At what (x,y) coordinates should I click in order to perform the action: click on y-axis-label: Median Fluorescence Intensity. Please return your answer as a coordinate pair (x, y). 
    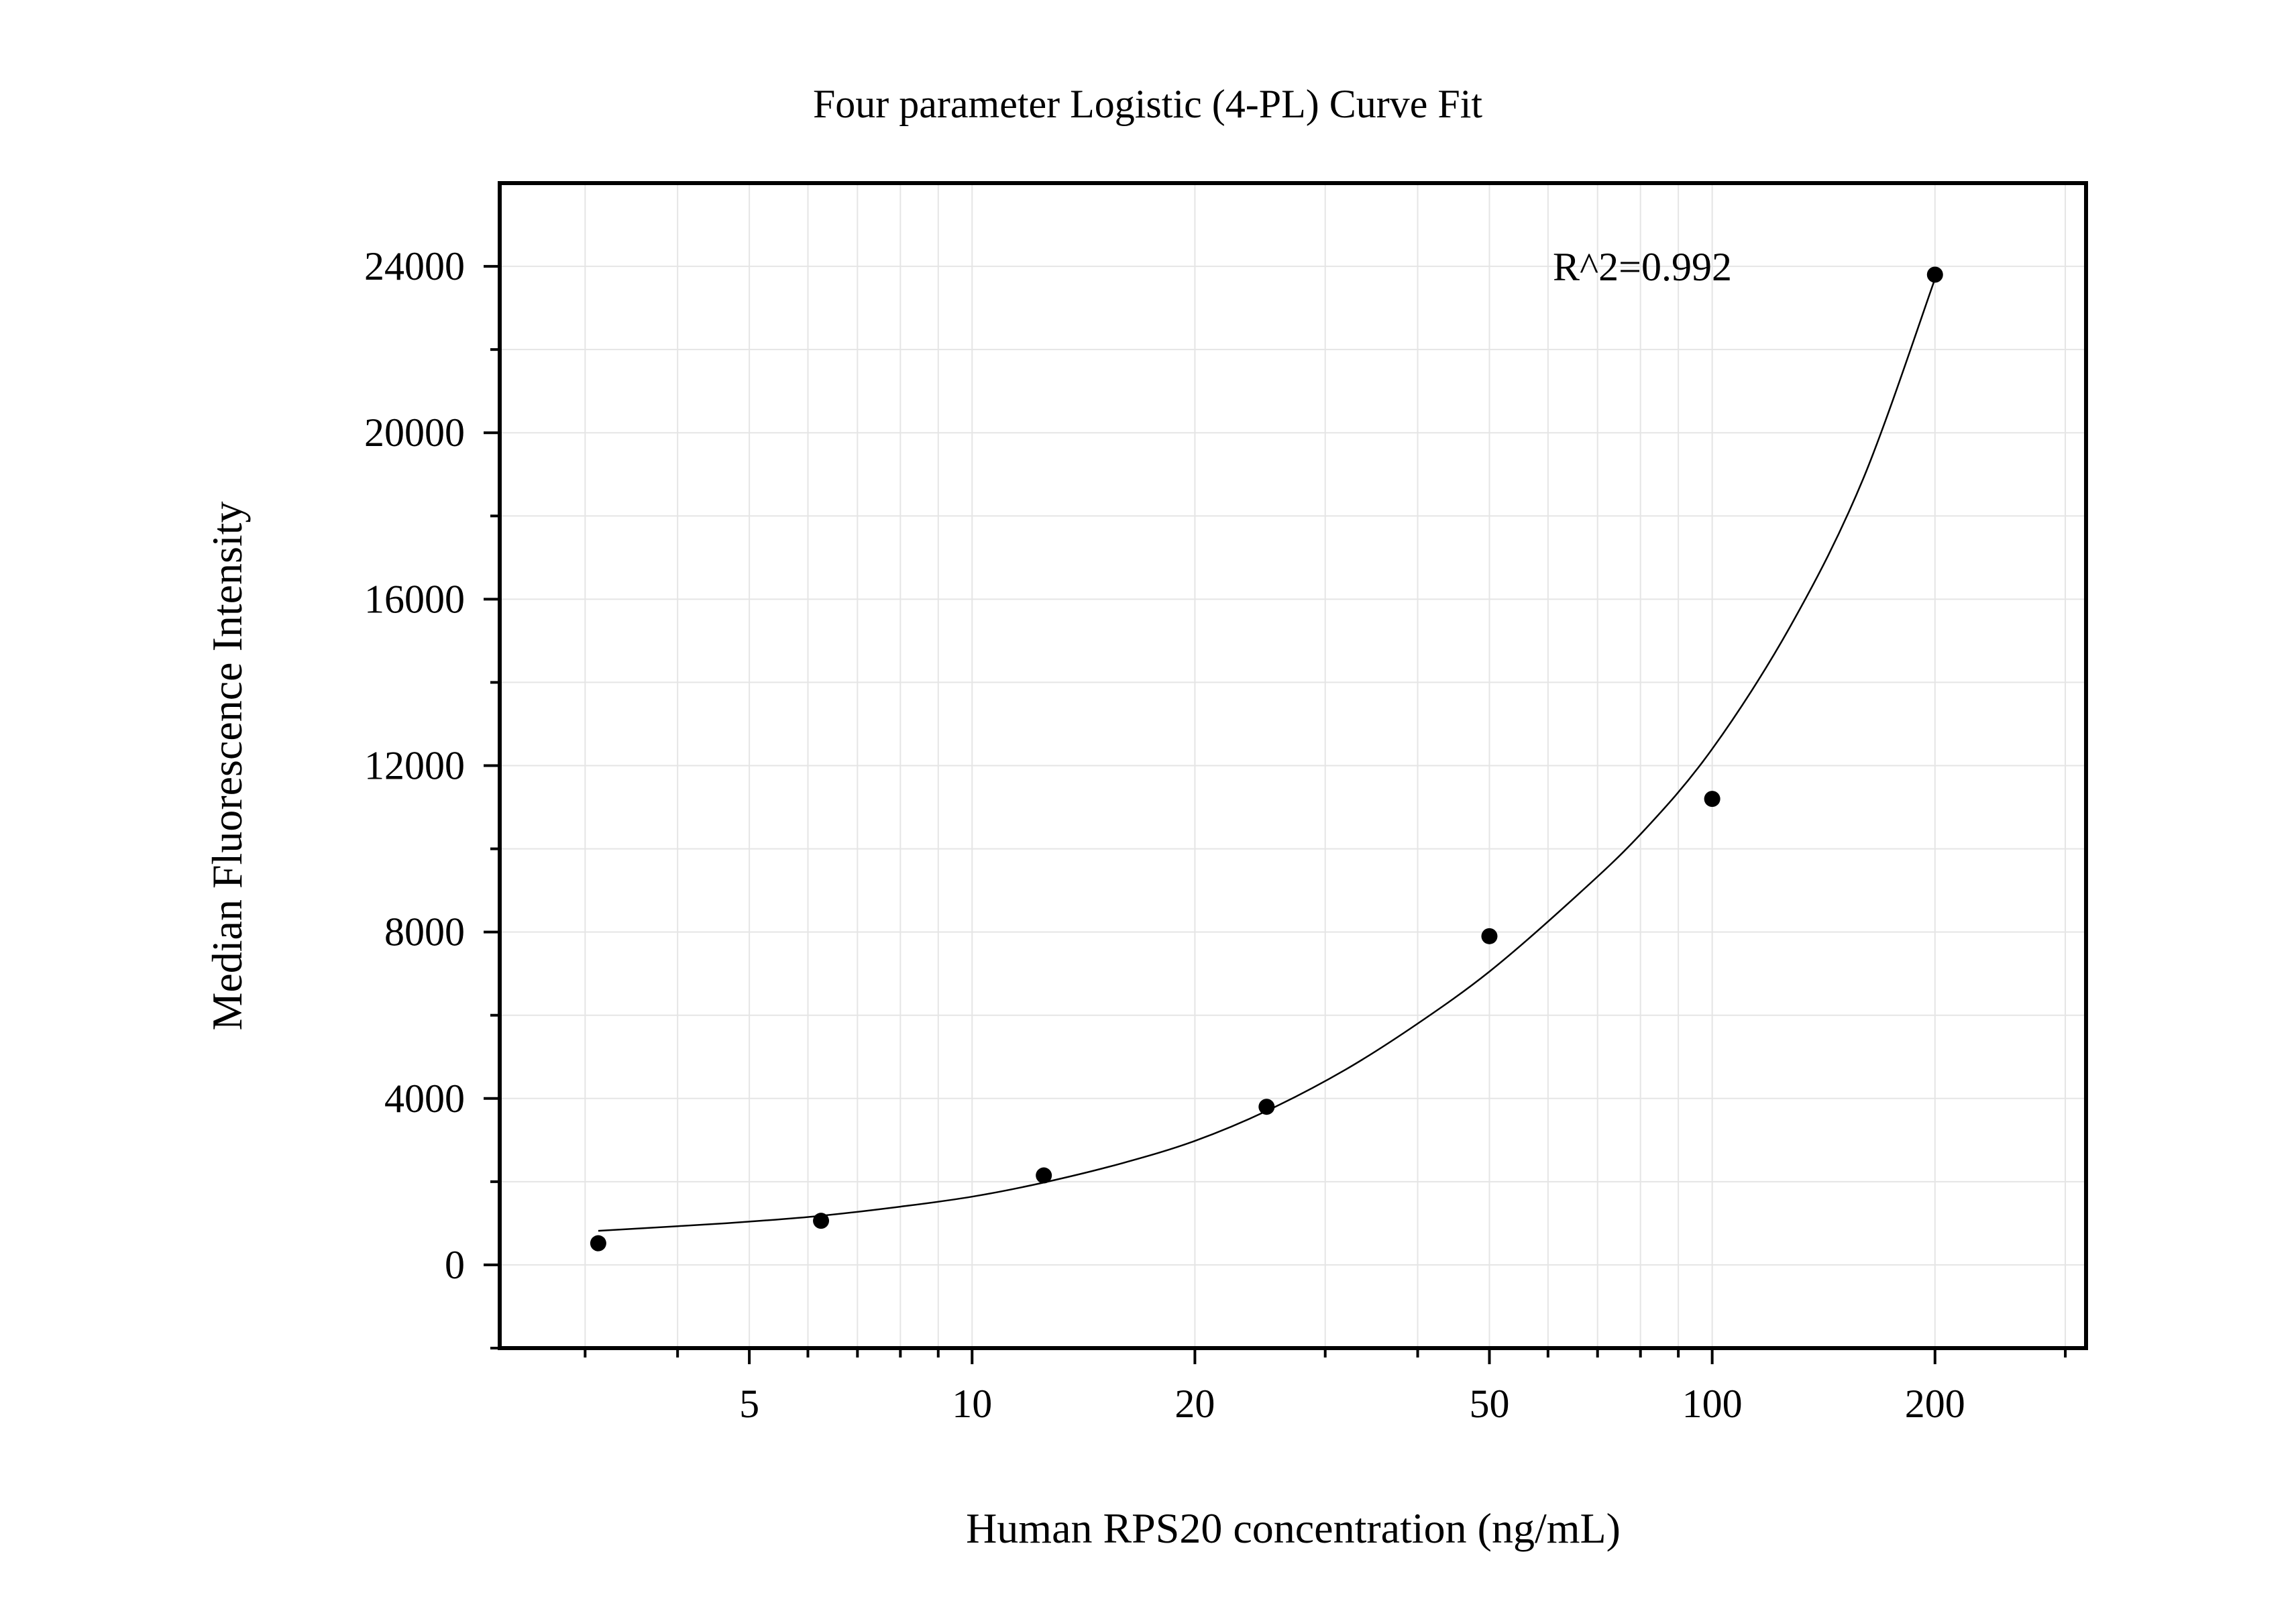
    Looking at the image, I should click on (227, 765).